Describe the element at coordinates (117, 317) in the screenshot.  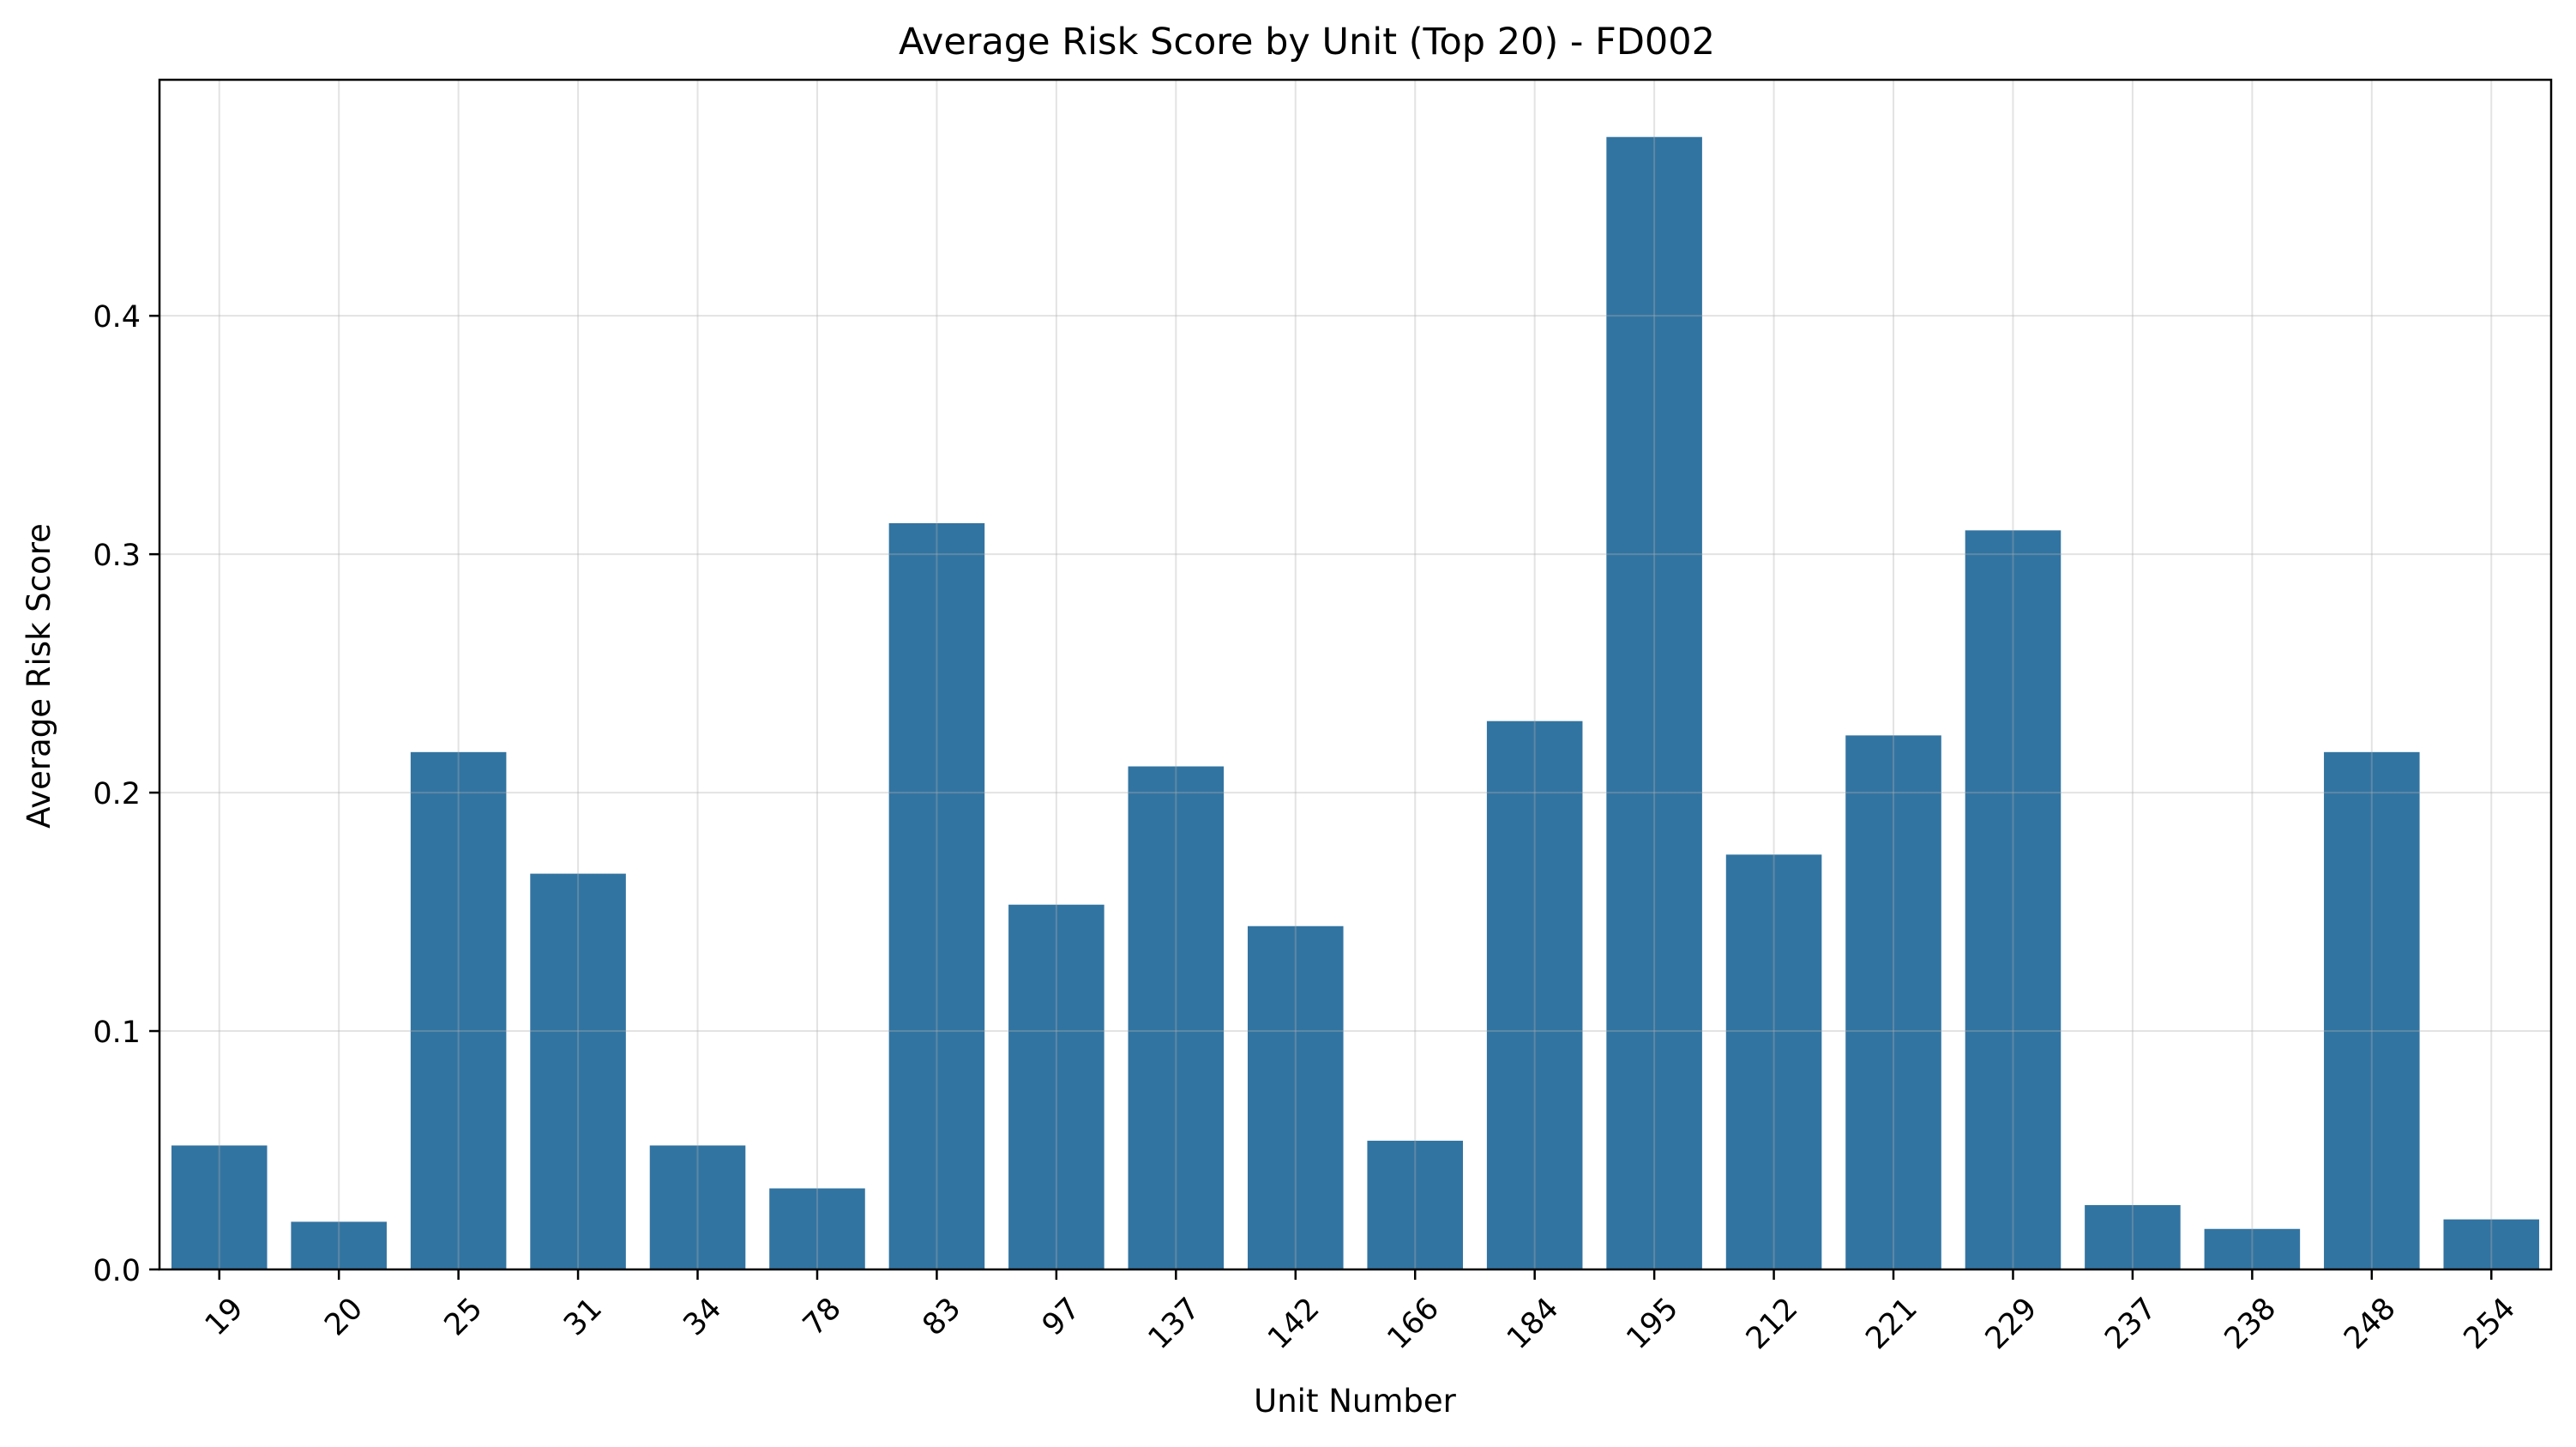
I see `y-tick-label: 0.4` at that location.